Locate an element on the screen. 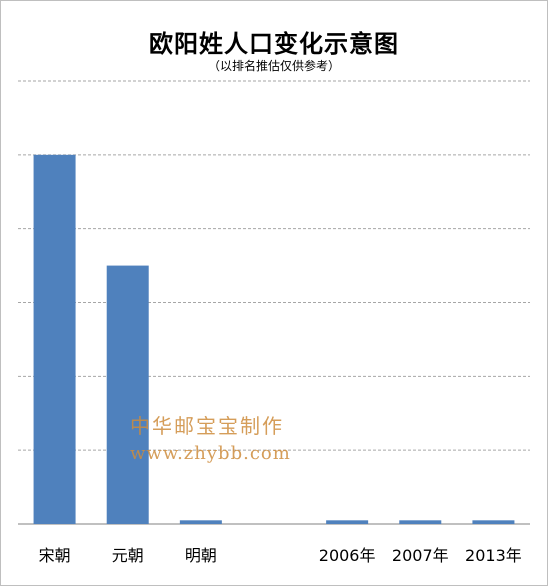 The height and width of the screenshot is (586, 548). watermark-url: www.zhybb.com is located at coordinates (210, 453).